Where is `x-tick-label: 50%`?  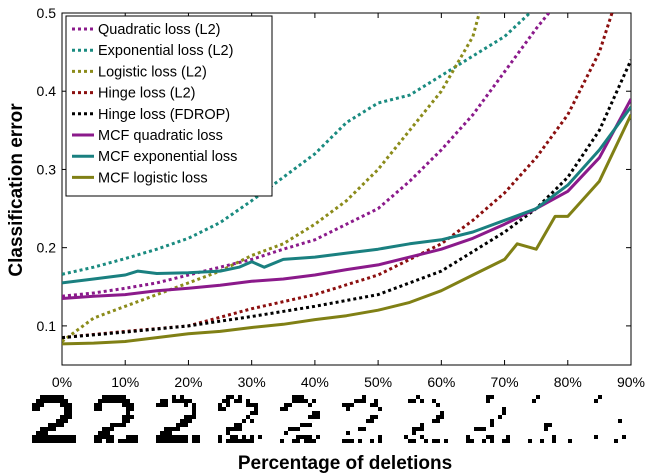
x-tick-label: 50% is located at coordinates (378, 382).